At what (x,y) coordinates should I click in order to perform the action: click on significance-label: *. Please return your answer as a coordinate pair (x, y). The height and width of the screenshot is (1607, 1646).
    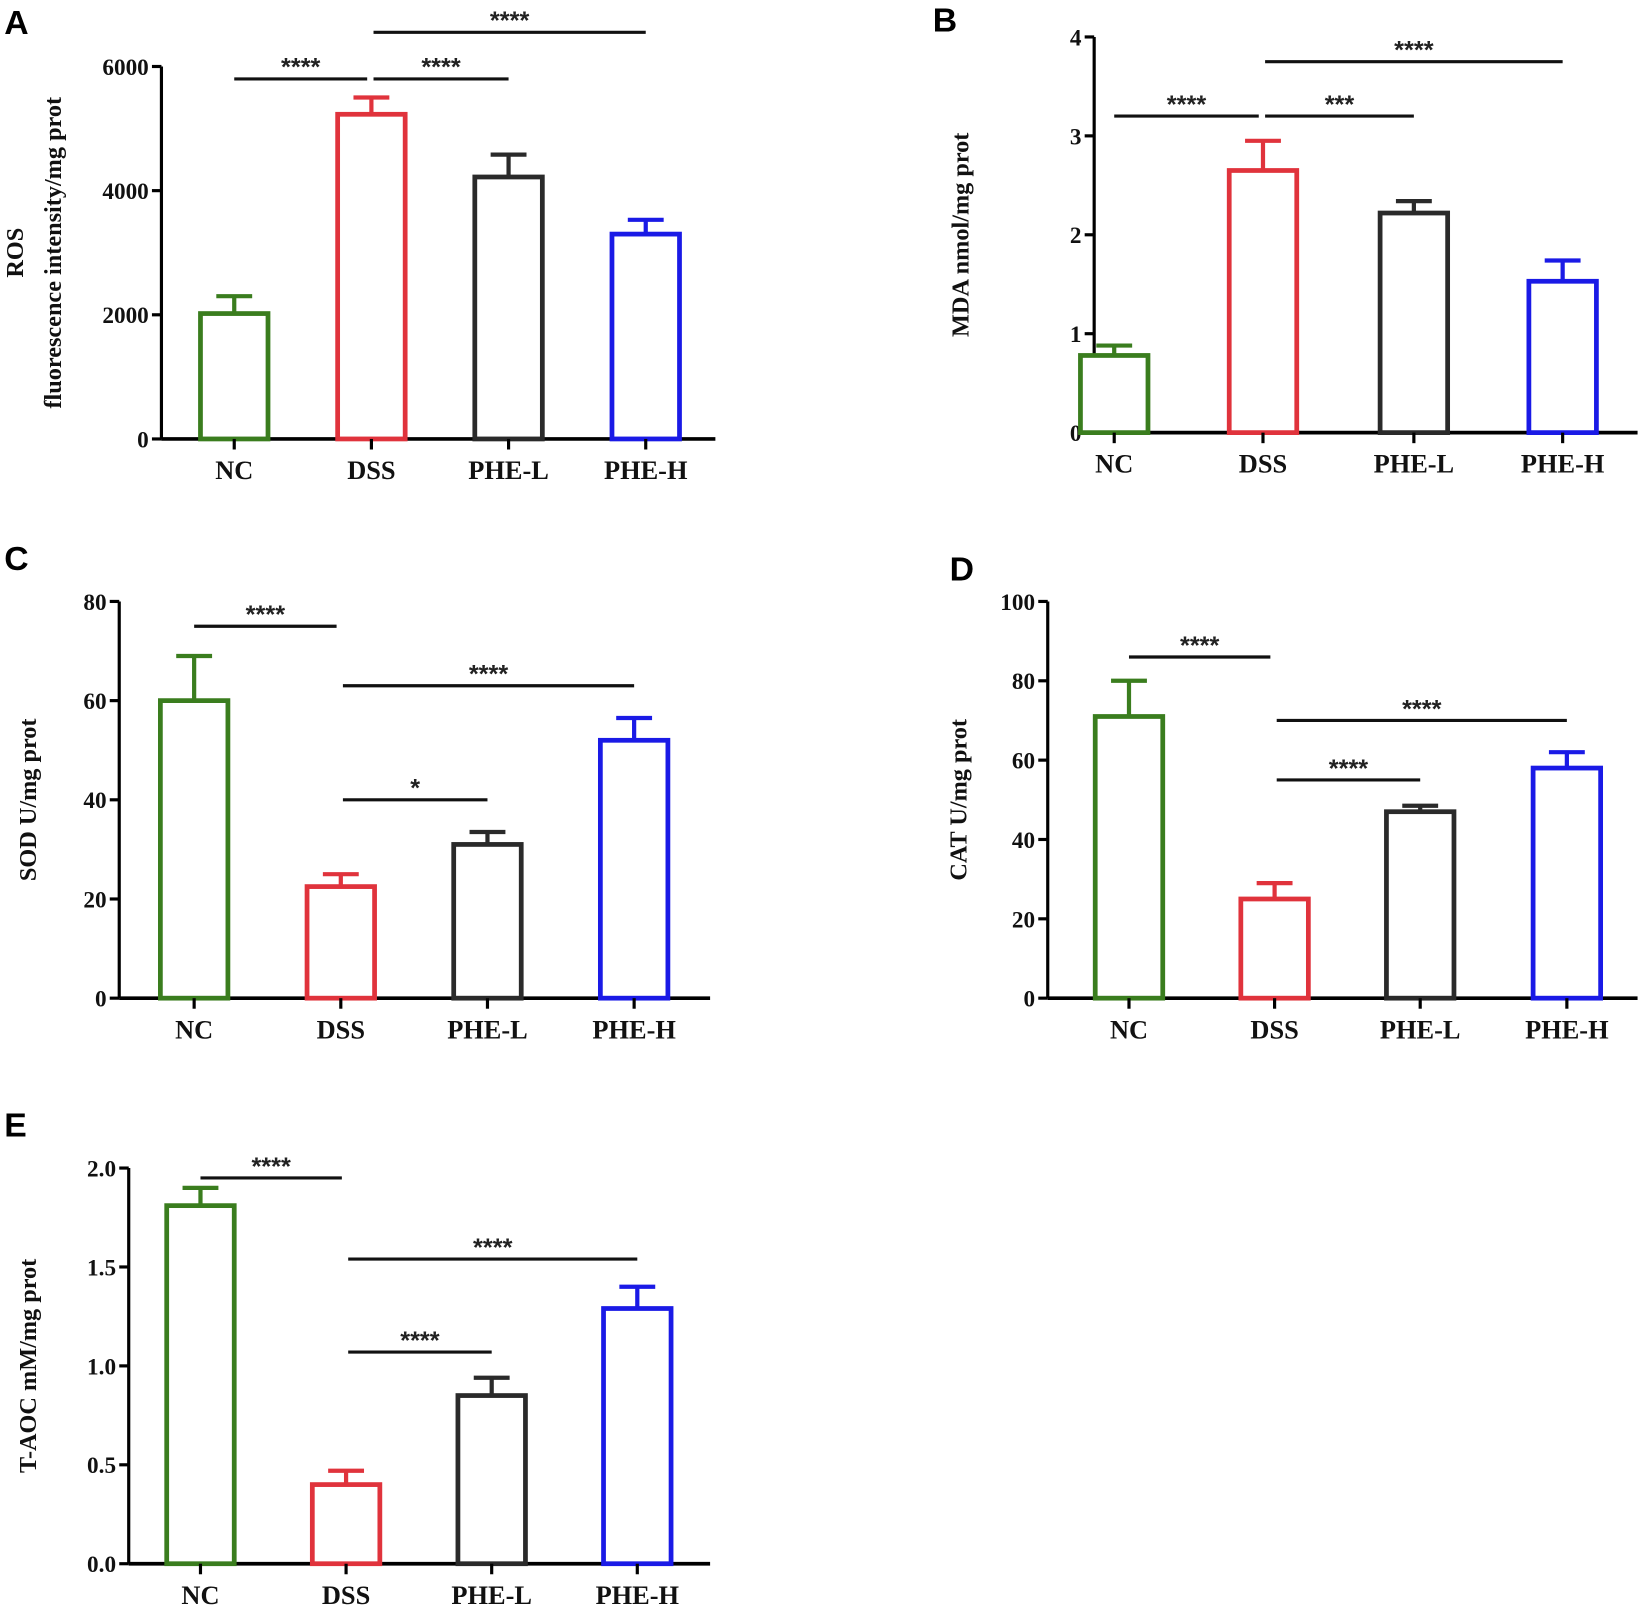
    Looking at the image, I should click on (415, 789).